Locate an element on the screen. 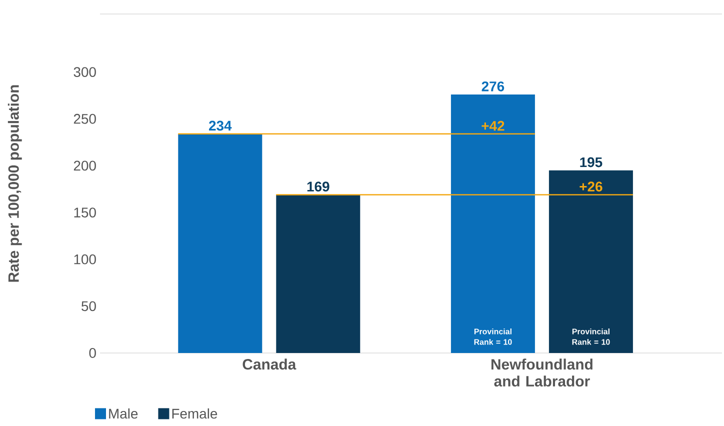 This screenshot has width=724, height=426. data-label: 169 is located at coordinates (318, 187).